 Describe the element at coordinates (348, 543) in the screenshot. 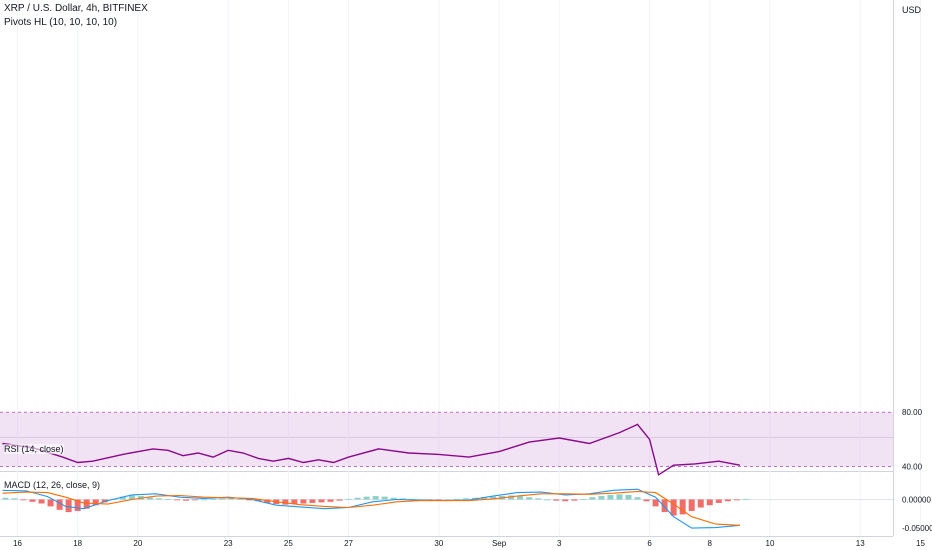

I see `x-tick-label: 27` at that location.